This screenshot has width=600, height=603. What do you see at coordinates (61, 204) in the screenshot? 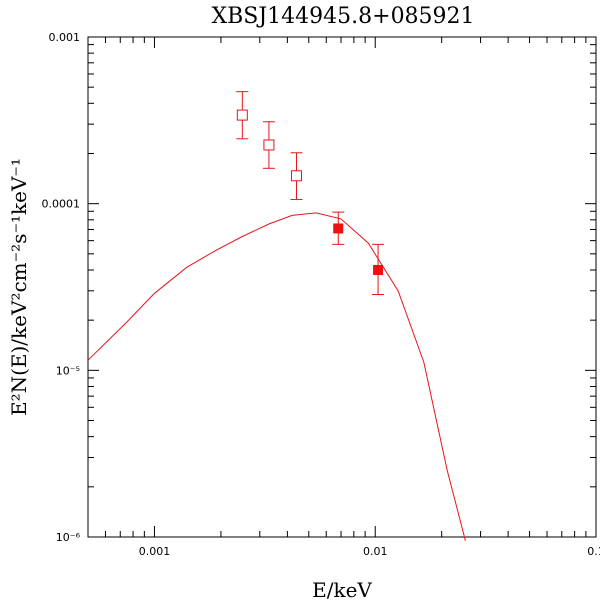
I see `y-tick-label: 0.0001` at bounding box center [61, 204].